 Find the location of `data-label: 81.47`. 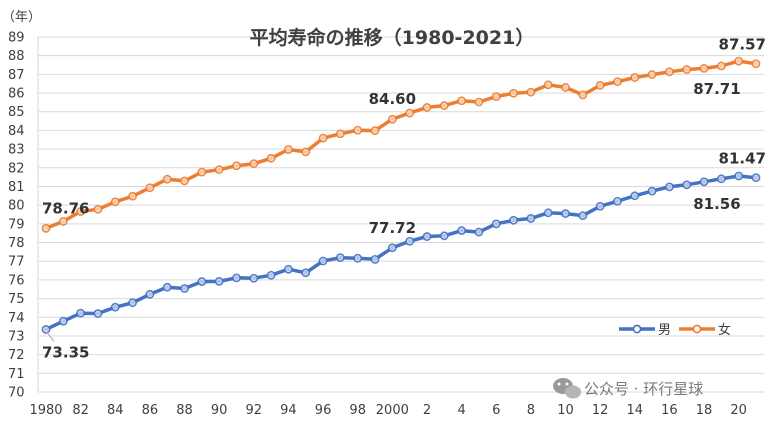

data-label: 81.47 is located at coordinates (742, 159).